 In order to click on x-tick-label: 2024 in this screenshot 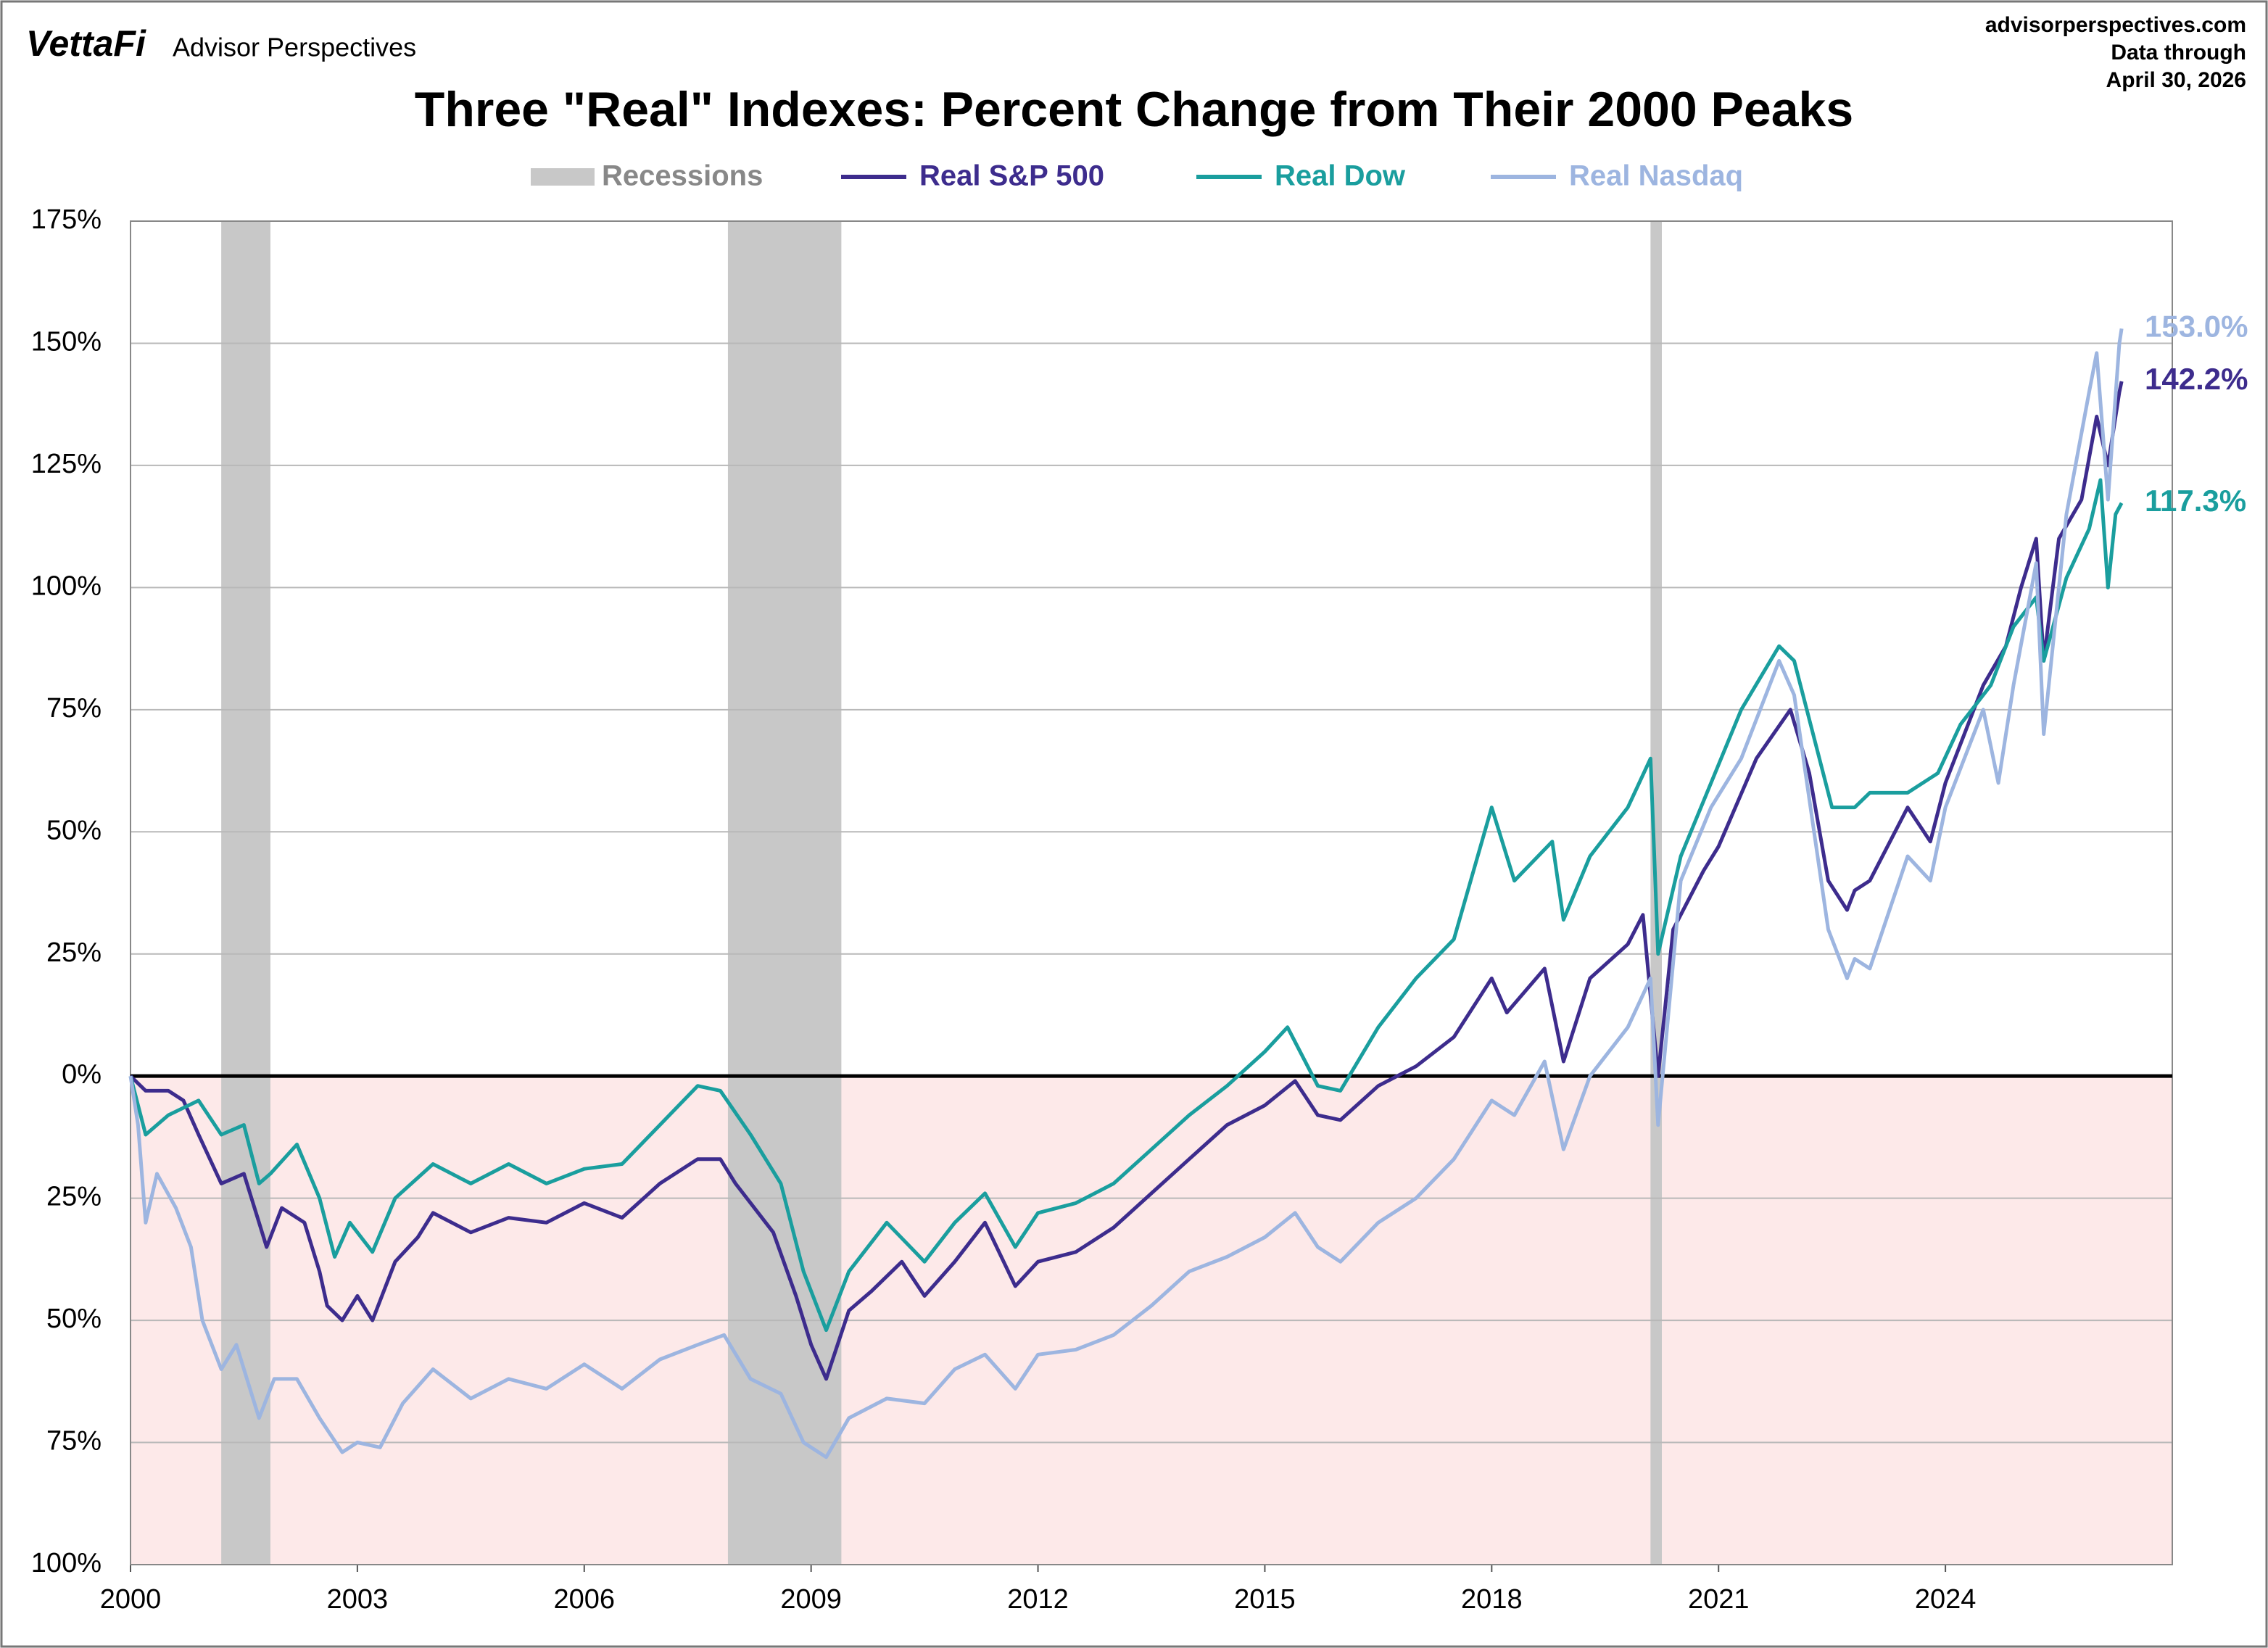, I will do `click(1946, 1599)`.